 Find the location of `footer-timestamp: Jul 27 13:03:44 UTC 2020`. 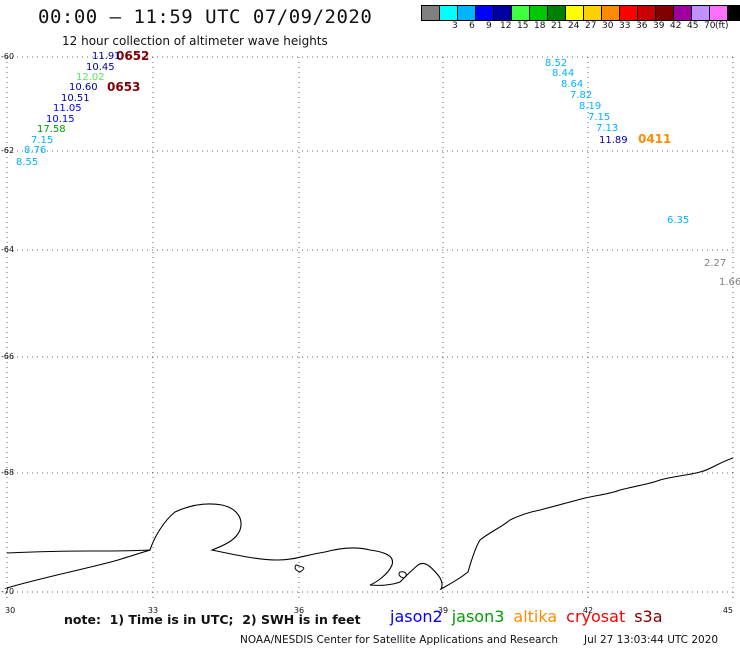

footer-timestamp: Jul 27 13:03:44 UTC 2020 is located at coordinates (651, 640).